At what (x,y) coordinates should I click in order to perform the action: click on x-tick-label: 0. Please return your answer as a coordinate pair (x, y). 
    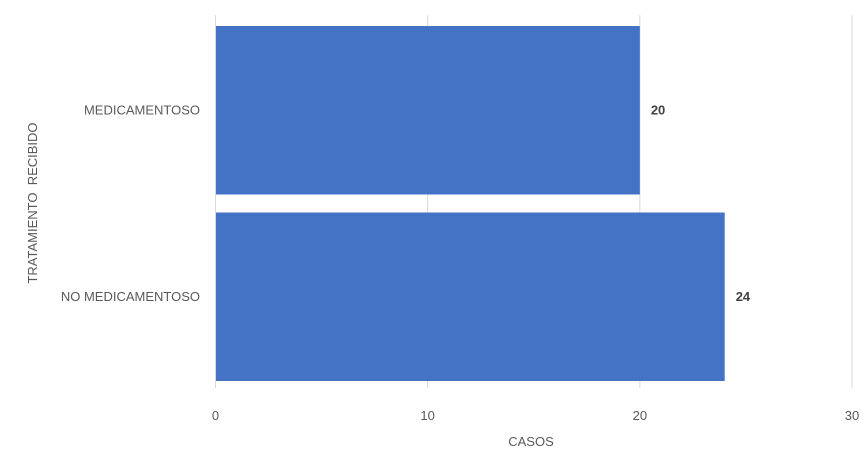
    Looking at the image, I should click on (215, 415).